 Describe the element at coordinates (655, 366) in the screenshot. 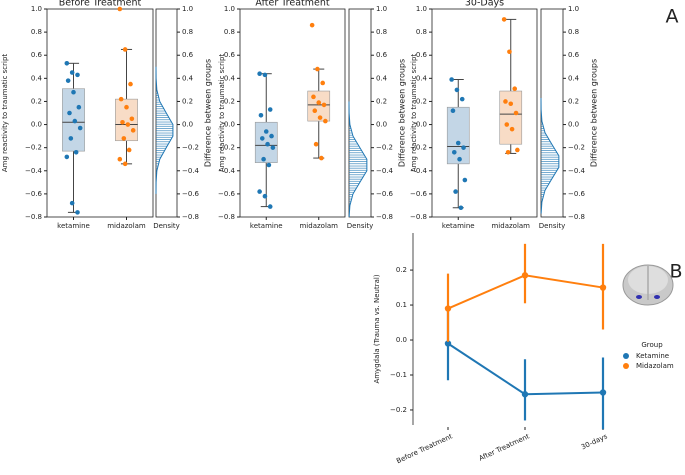

I see `legend-label: Midazolam` at that location.